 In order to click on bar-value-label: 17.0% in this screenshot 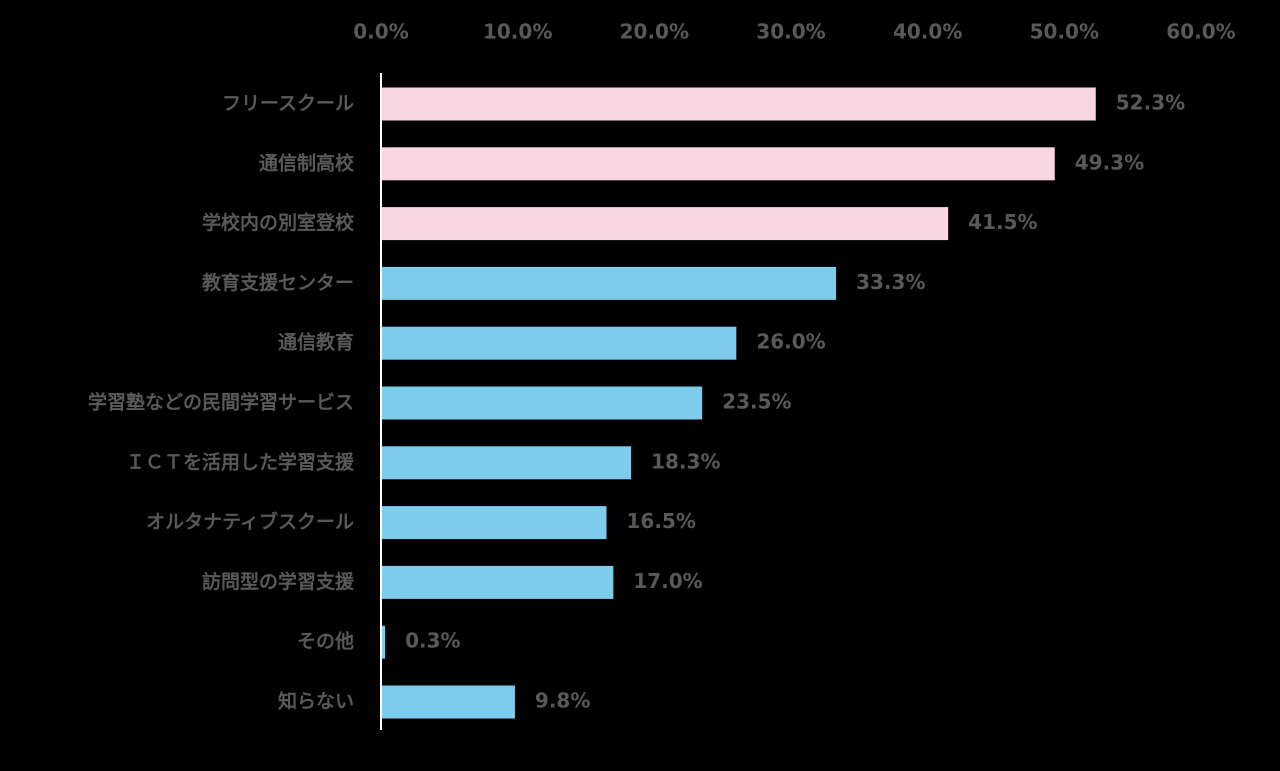, I will do `click(667, 581)`.